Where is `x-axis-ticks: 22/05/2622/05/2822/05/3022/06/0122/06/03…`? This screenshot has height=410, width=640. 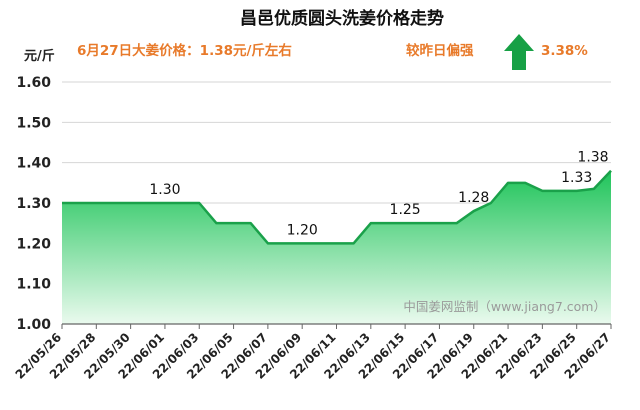
x-axis-ticks: 22/05/2622/05/2822/05/3022/06/0122/06/03… is located at coordinates (313, 353).